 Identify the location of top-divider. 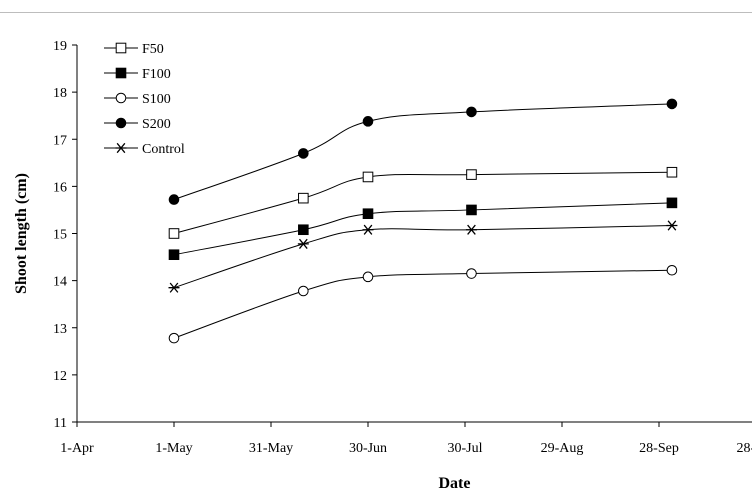
(376, 12).